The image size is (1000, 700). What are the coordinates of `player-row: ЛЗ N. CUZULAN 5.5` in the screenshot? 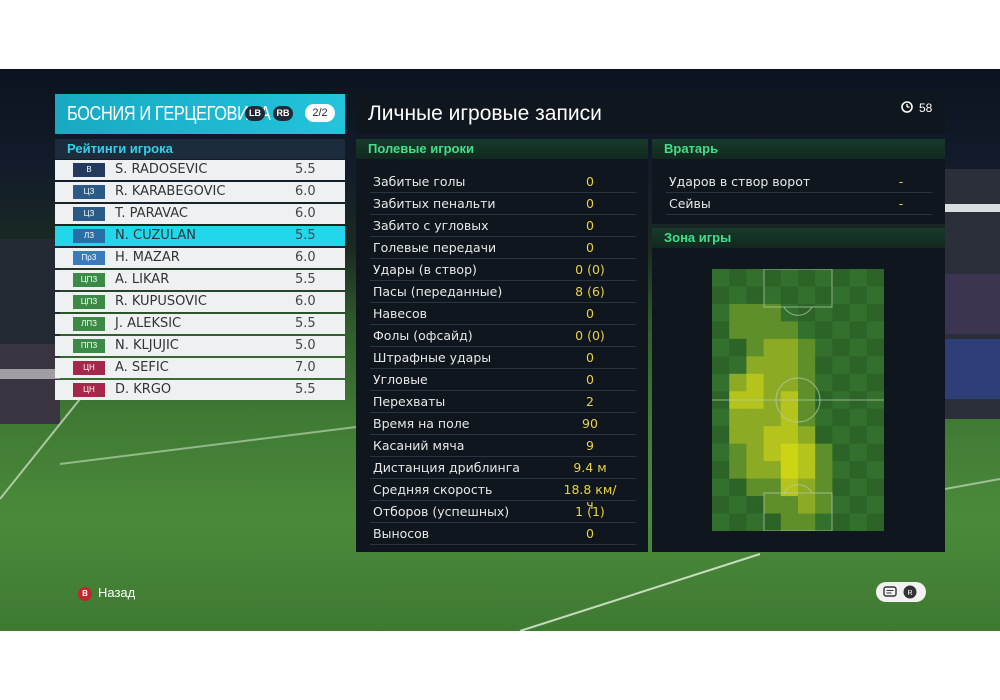 It's located at (200, 236).